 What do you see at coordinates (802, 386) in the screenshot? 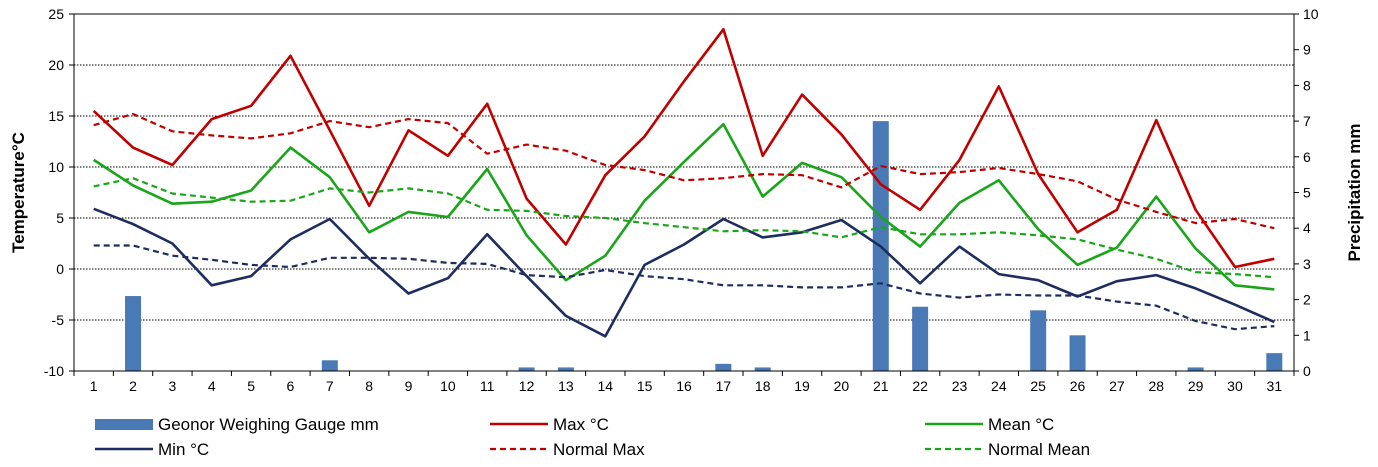
I see `x-tick-label: 19` at bounding box center [802, 386].